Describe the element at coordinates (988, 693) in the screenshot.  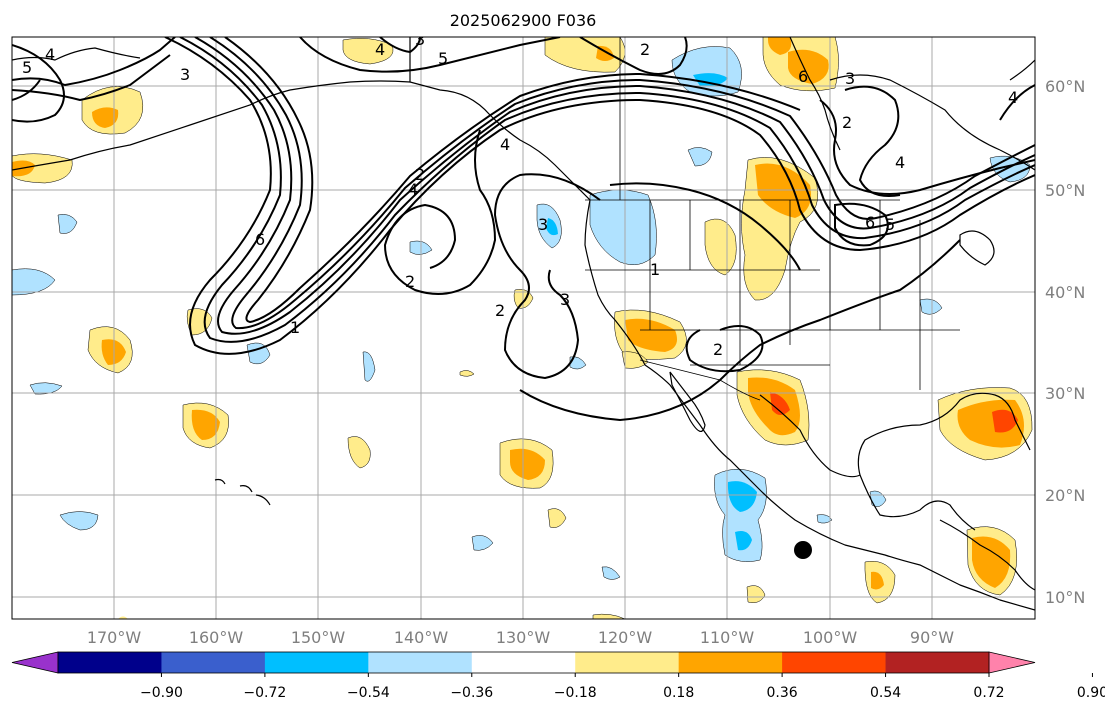
I see `colorbar-tick-label: 0.72` at that location.